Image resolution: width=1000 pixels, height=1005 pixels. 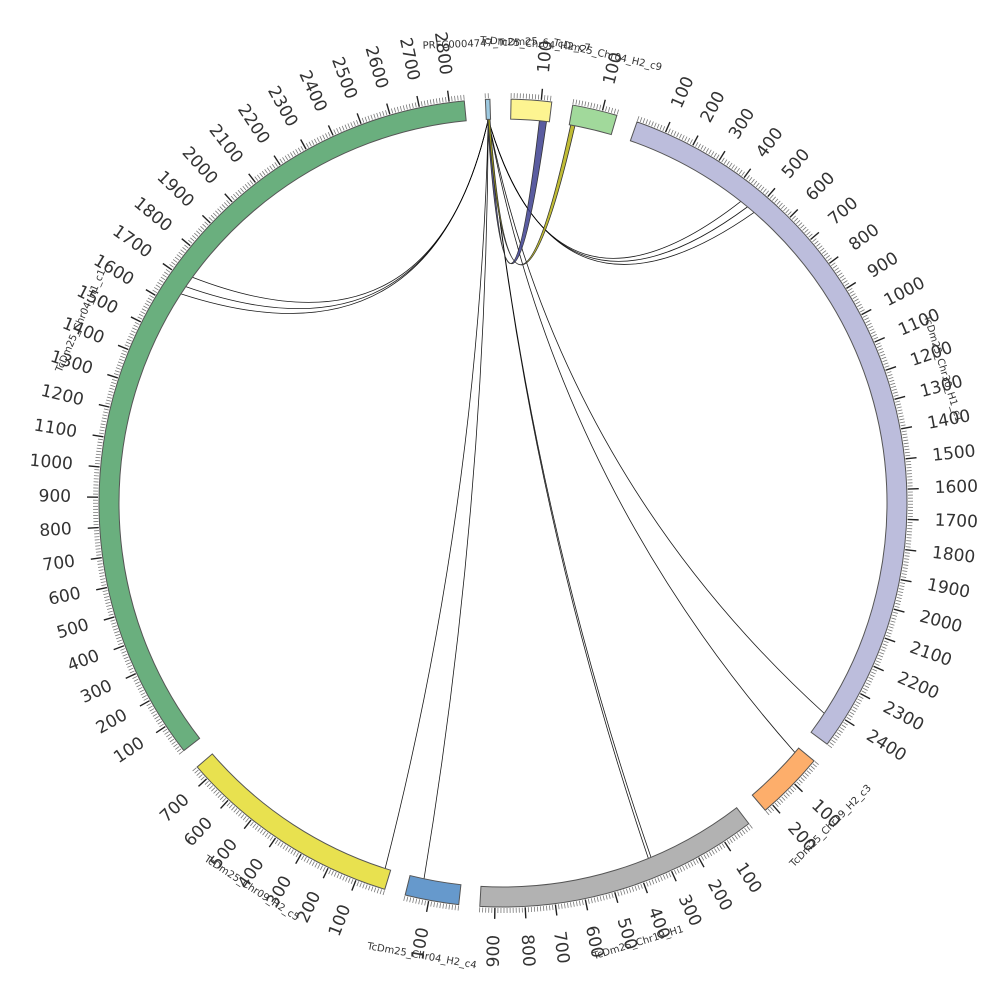 What do you see at coordinates (73, 629) in the screenshot?
I see `tick-label: 500` at bounding box center [73, 629].